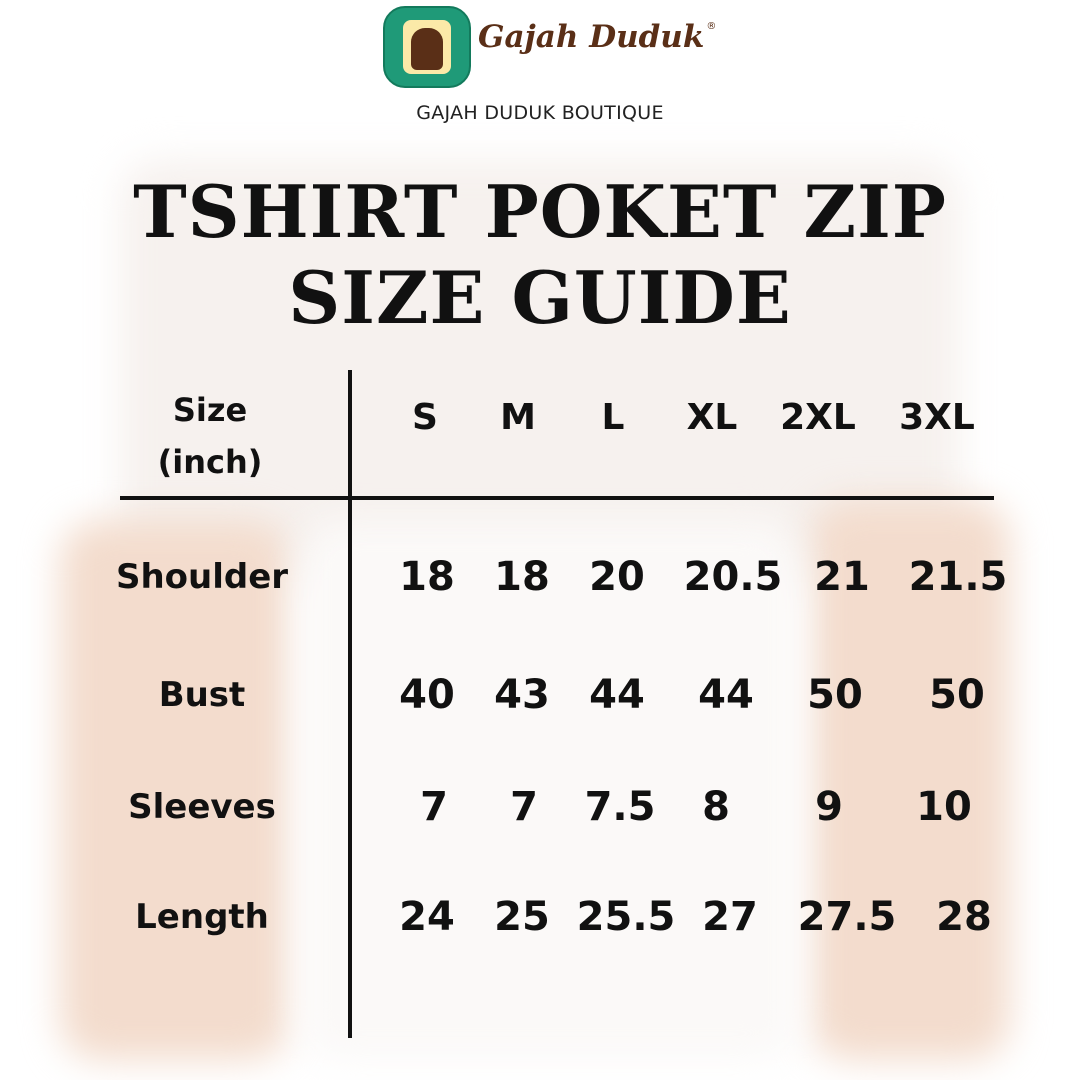  I want to click on brand-name: Gajah Duduk, so click(591, 37).